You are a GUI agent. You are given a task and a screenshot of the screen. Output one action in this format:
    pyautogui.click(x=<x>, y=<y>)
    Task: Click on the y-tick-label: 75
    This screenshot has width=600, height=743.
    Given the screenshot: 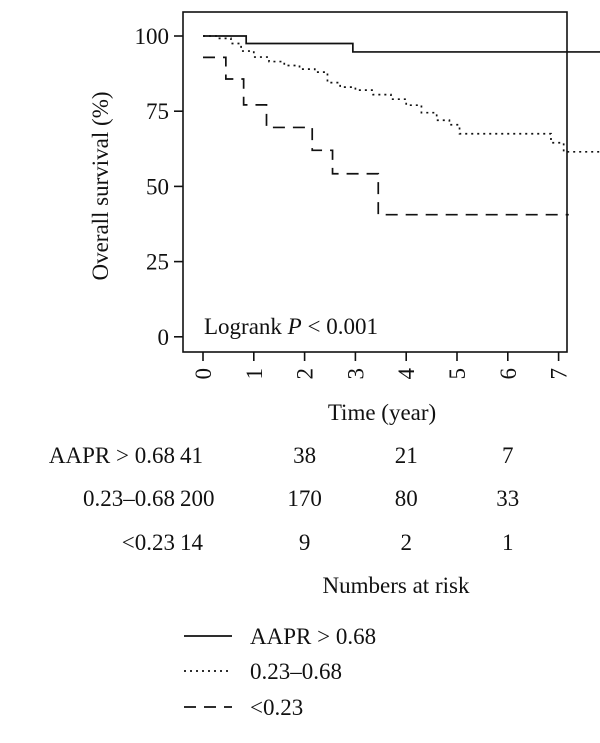 What is the action you would take?
    pyautogui.click(x=157, y=111)
    